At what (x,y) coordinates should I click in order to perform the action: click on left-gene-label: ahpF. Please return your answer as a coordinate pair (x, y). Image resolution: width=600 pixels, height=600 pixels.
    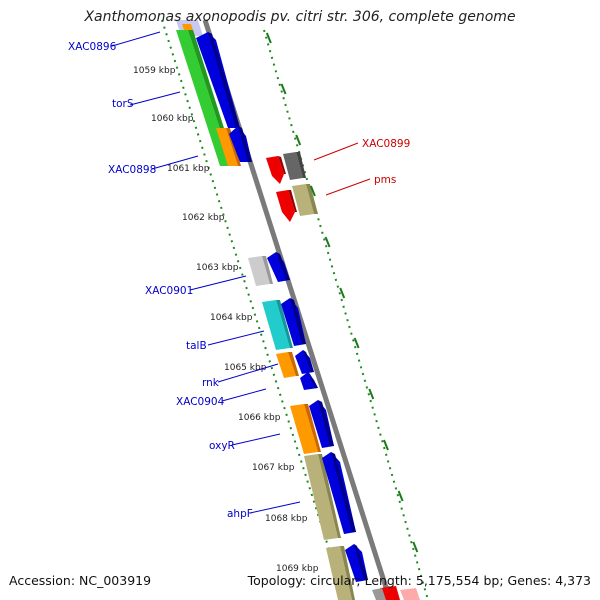
    Looking at the image, I should click on (264, 510).